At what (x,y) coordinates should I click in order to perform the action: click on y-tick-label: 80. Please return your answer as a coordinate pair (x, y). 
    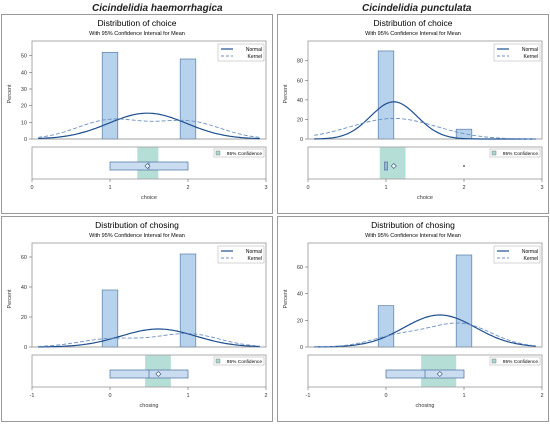
    Looking at the image, I should click on (300, 62).